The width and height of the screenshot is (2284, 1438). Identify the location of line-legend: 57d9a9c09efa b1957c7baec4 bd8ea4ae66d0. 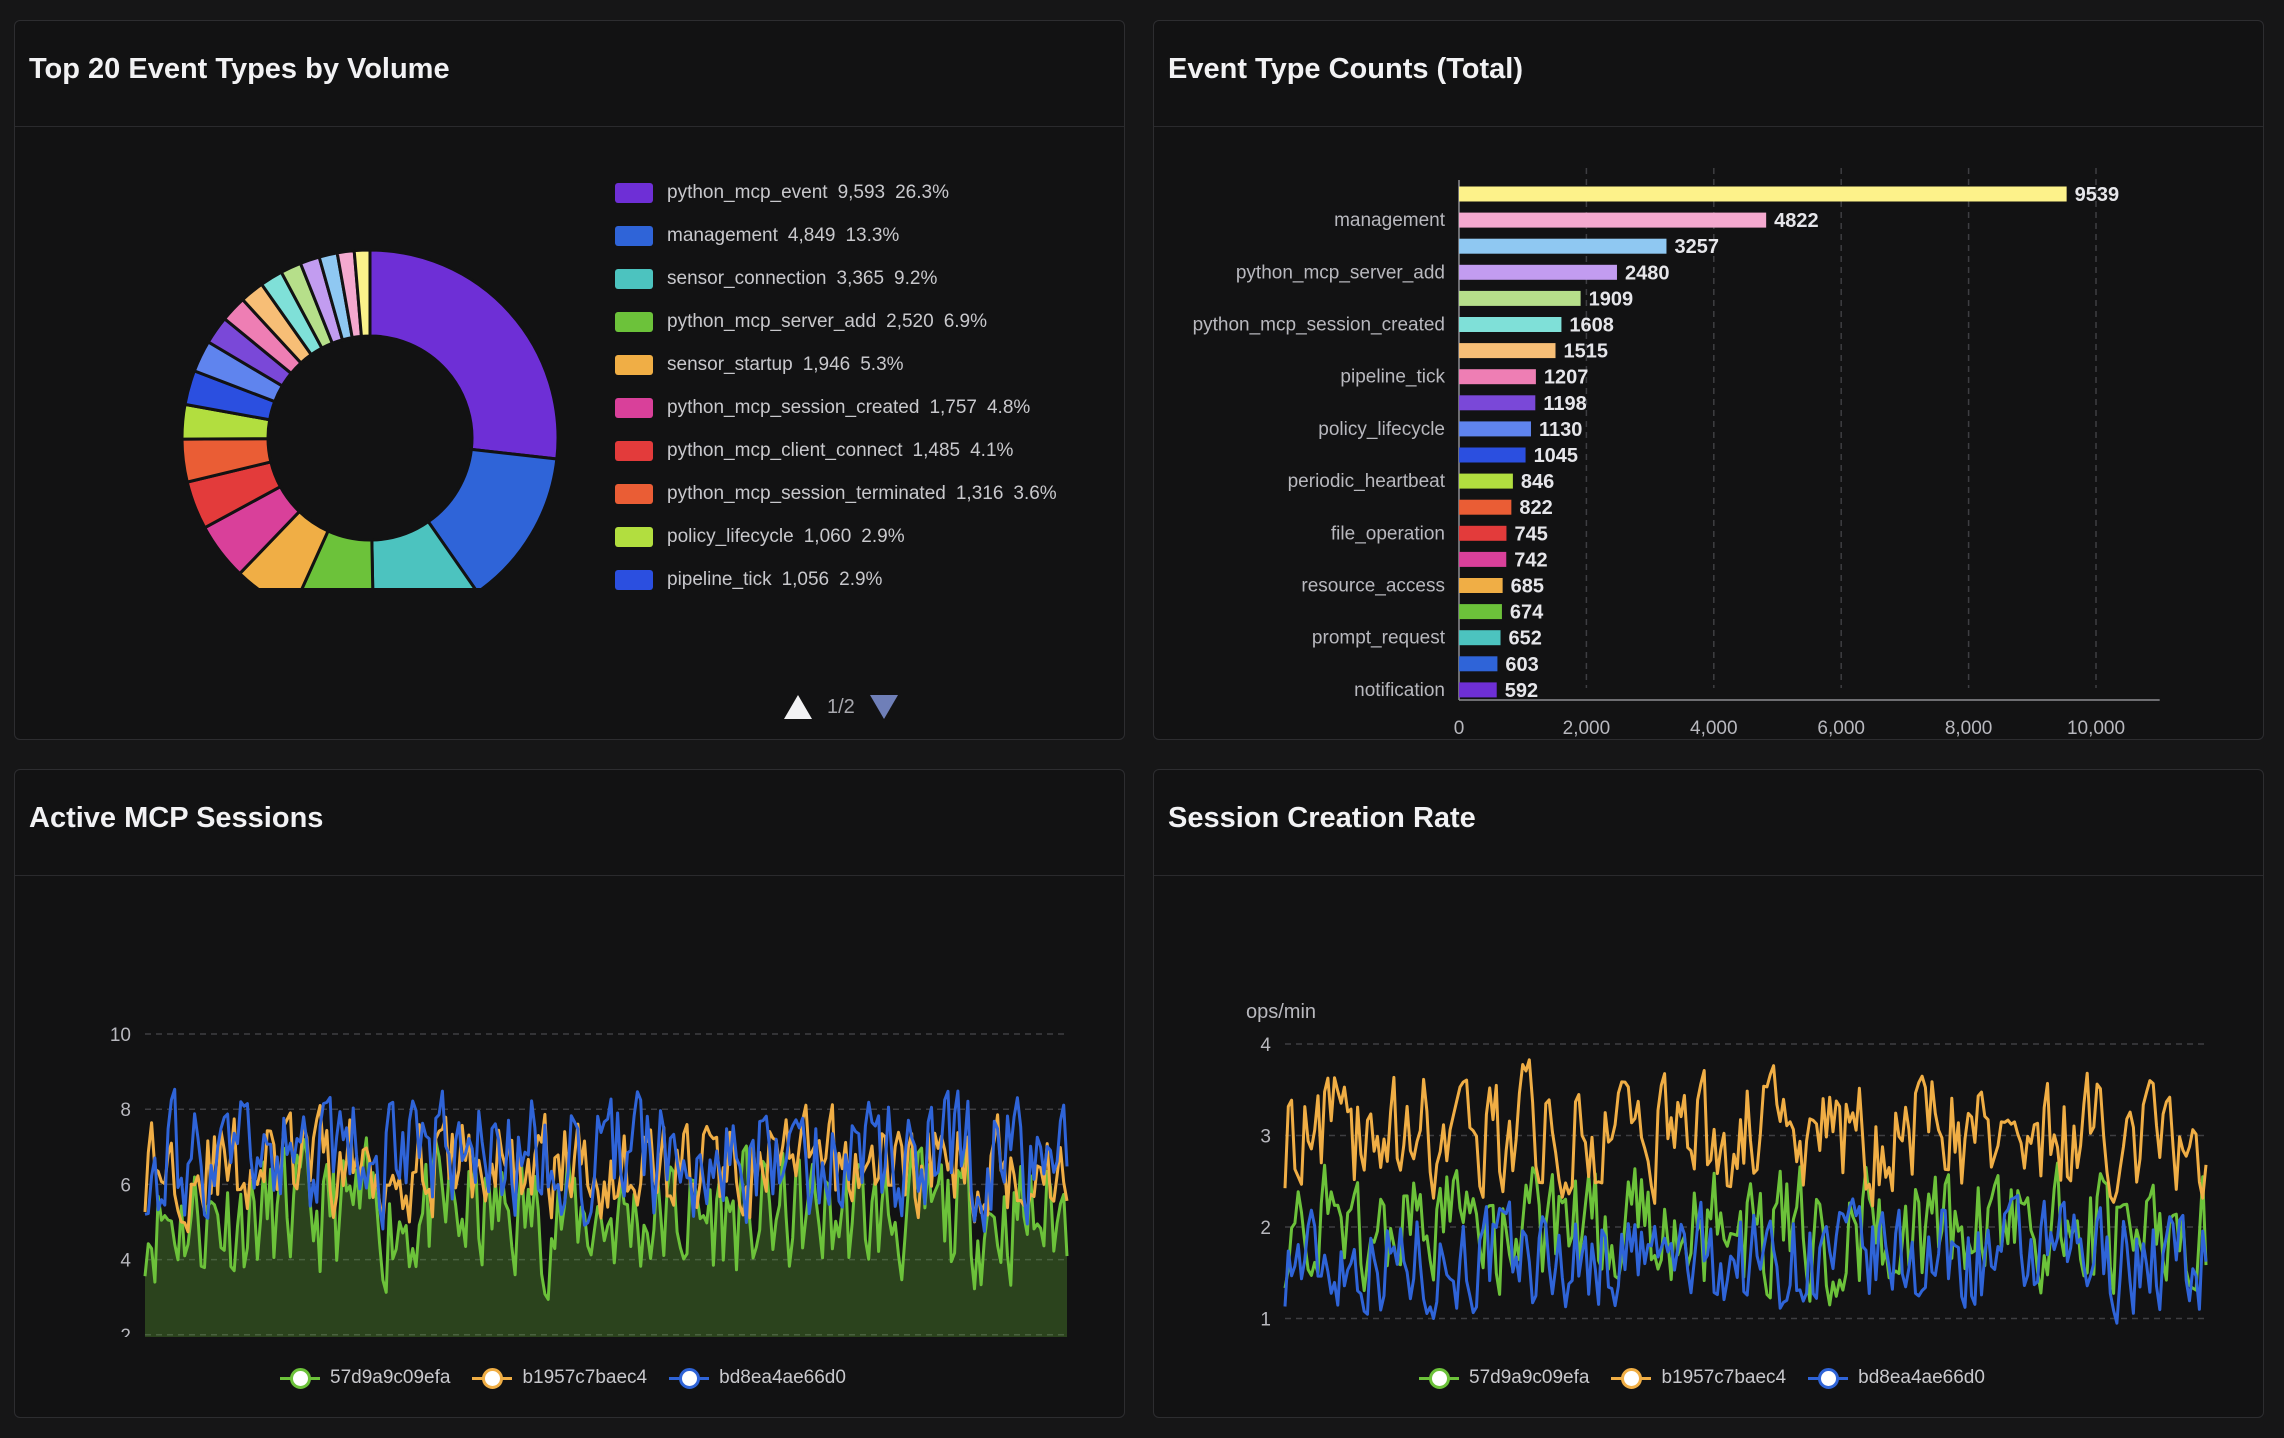
(574, 1378).